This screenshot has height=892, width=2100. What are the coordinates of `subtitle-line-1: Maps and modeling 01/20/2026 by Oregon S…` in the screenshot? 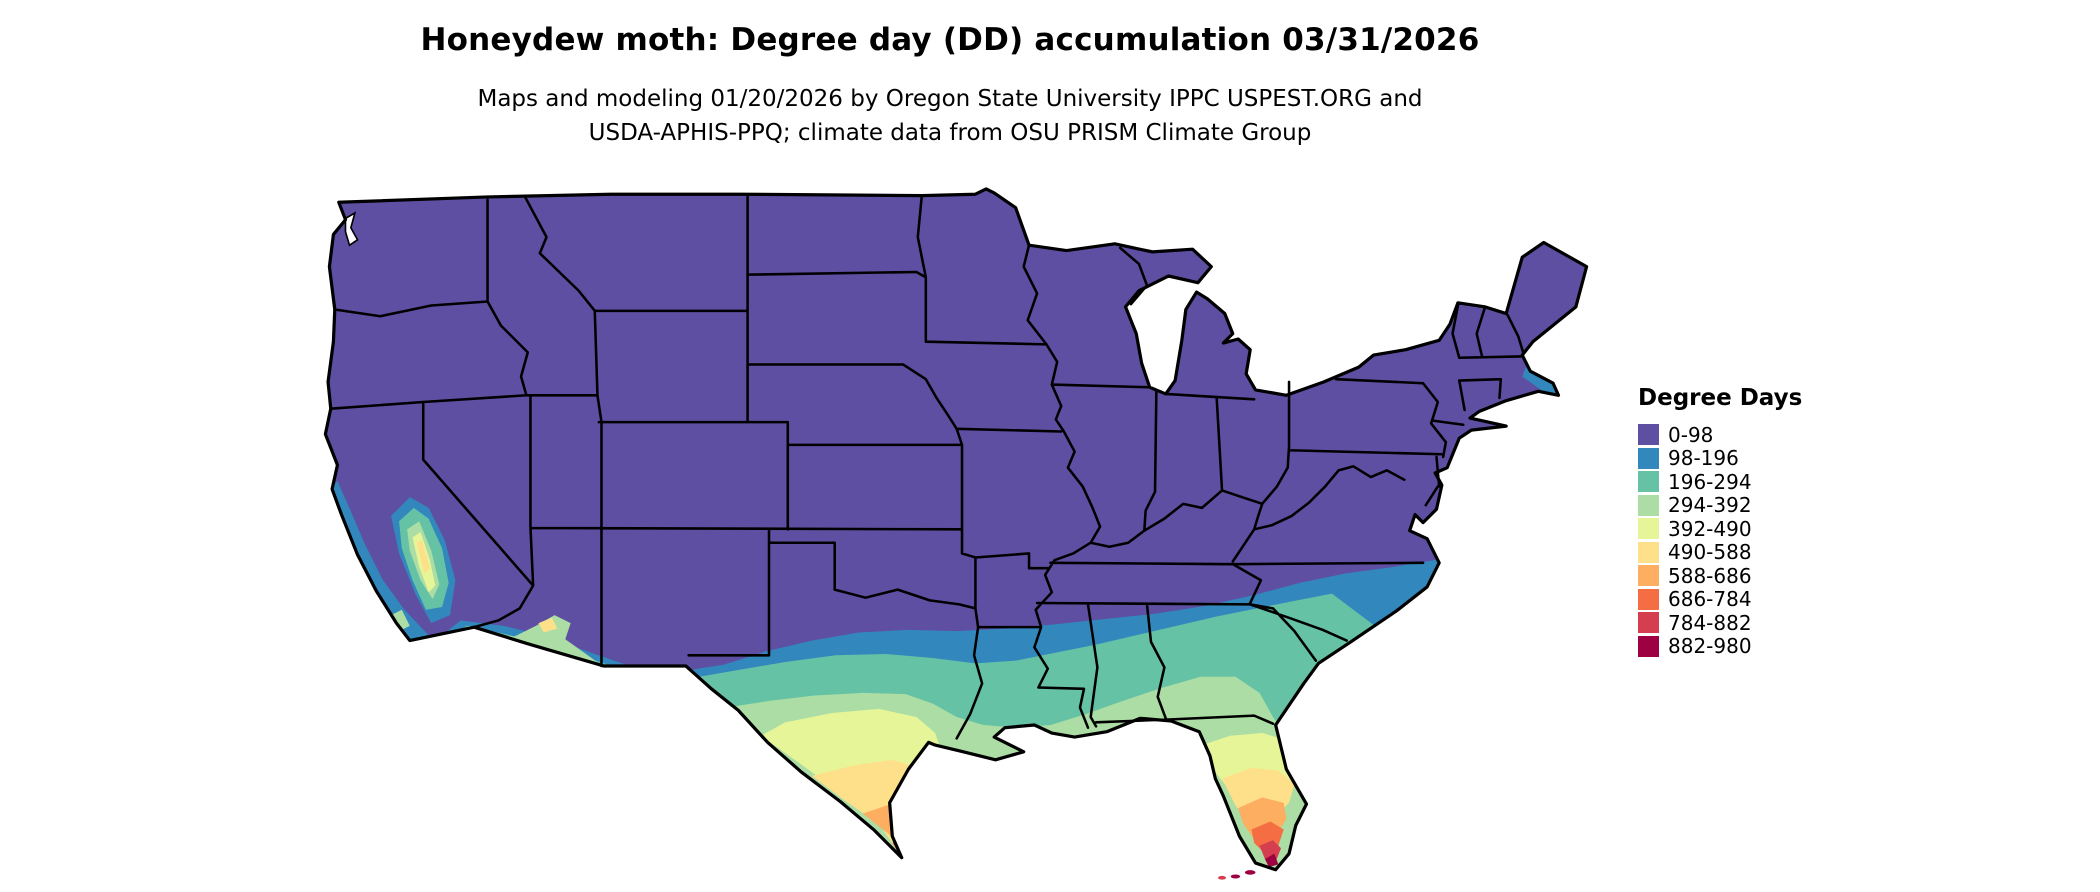 It's located at (950, 99).